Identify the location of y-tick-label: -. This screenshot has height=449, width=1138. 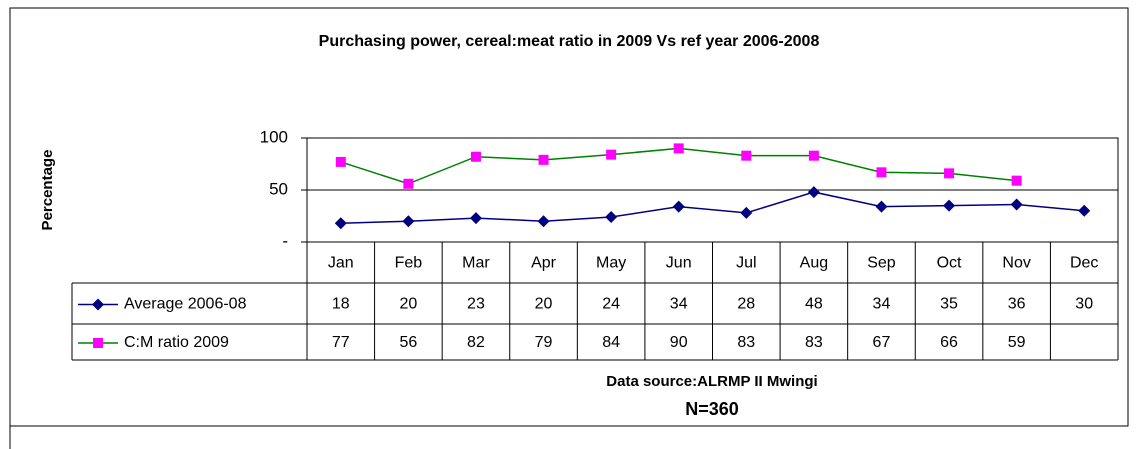
(285, 240).